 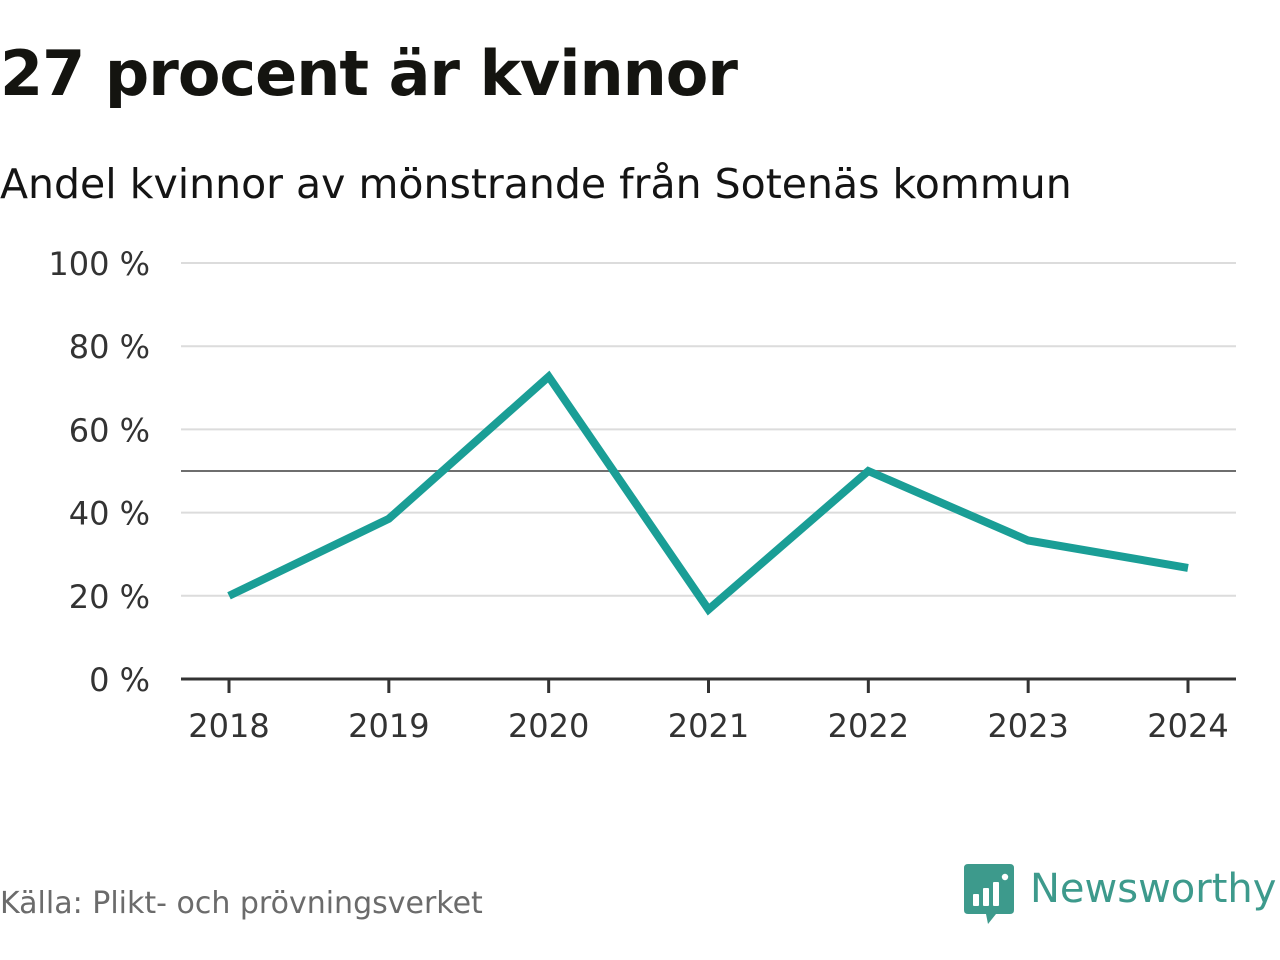 What do you see at coordinates (708, 685) in the screenshot?
I see `x-axis` at bounding box center [708, 685].